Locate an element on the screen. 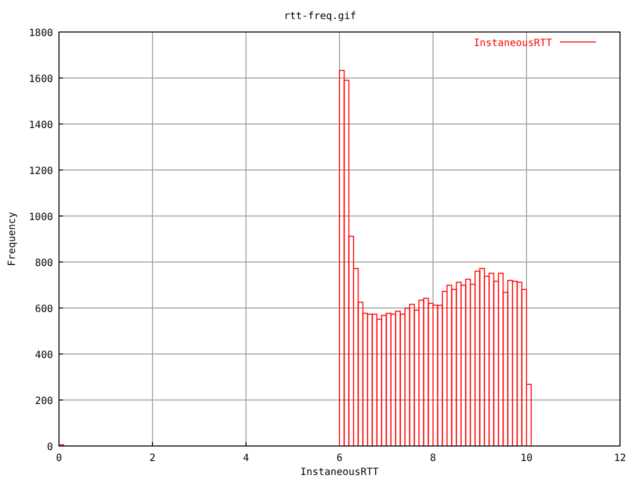 The image size is (640, 480). x-tick-label: 0 is located at coordinates (59, 458).